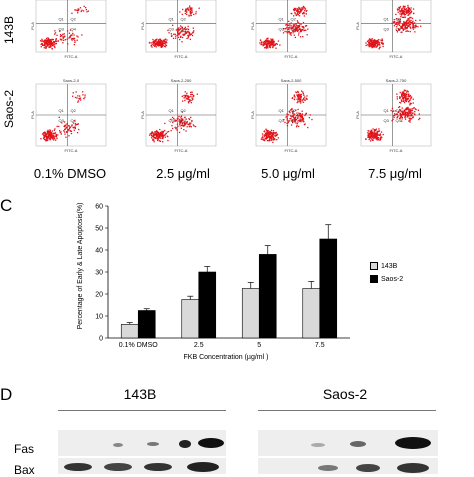 Image resolution: width=474 pixels, height=477 pixels. Describe the element at coordinates (99, 229) in the screenshot. I see `y-tick-label: 50` at that location.